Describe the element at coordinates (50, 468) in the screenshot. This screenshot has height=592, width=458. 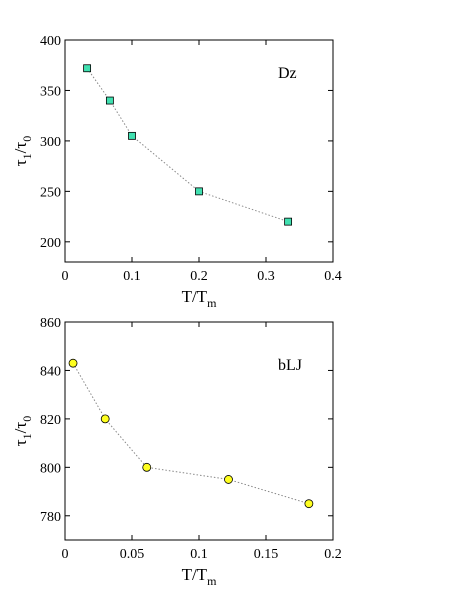
I see `bottom-ytick-label: 800` at that location.